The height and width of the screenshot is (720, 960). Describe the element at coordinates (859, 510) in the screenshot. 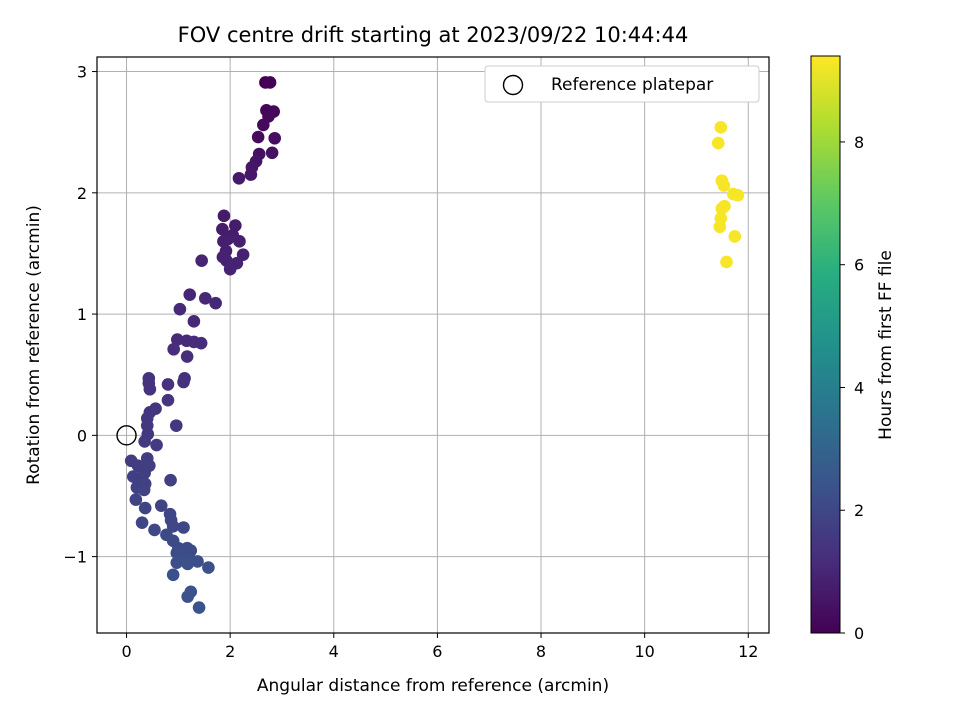

I see `colorbar-tick-label: 2` at that location.